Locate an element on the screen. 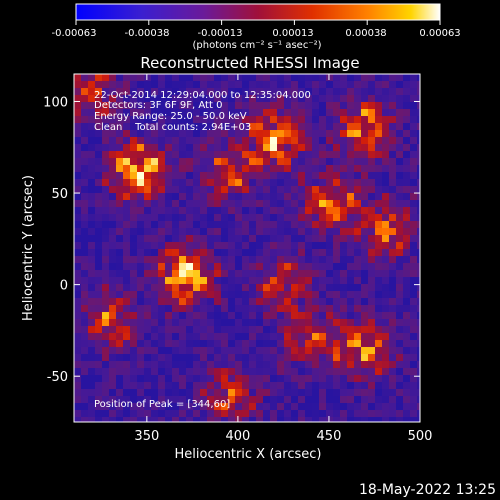 The height and width of the screenshot is (500, 500). annotation-time-range: 22-Oct-2014 12:29:04.000 to 12:35:04.000 is located at coordinates (202, 95).